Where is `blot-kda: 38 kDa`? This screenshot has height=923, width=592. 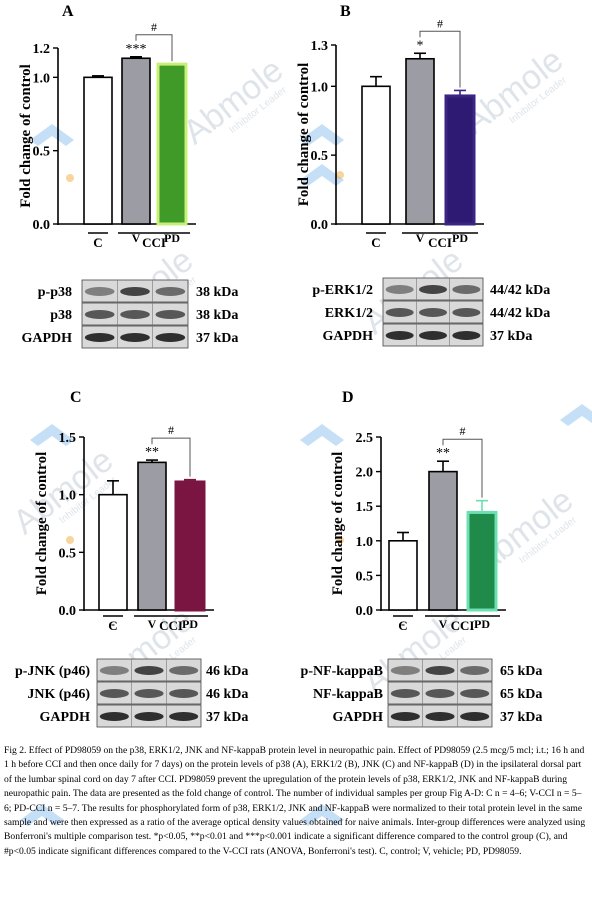 blot-kda: 38 kDa is located at coordinates (217, 292).